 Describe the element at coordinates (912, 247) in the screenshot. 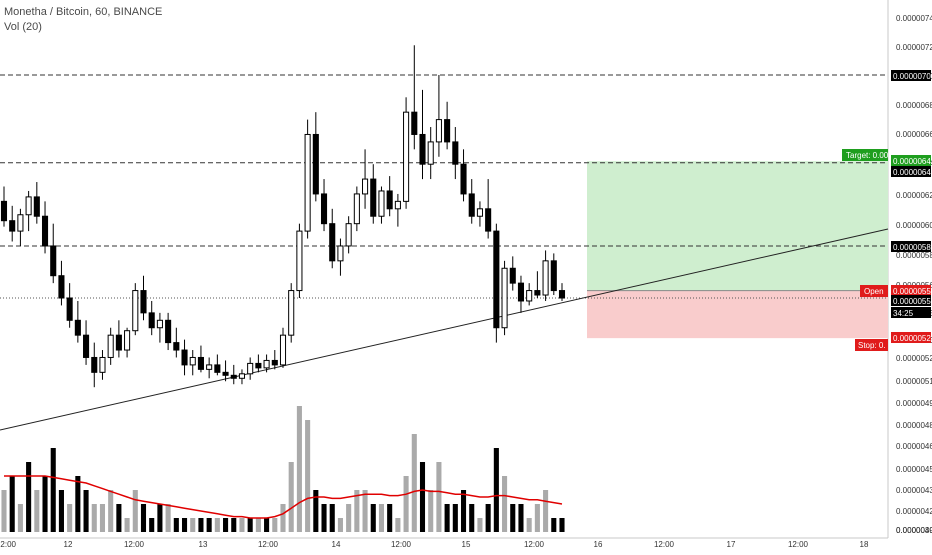

I see `price-tag-label: 0.00000585` at that location.